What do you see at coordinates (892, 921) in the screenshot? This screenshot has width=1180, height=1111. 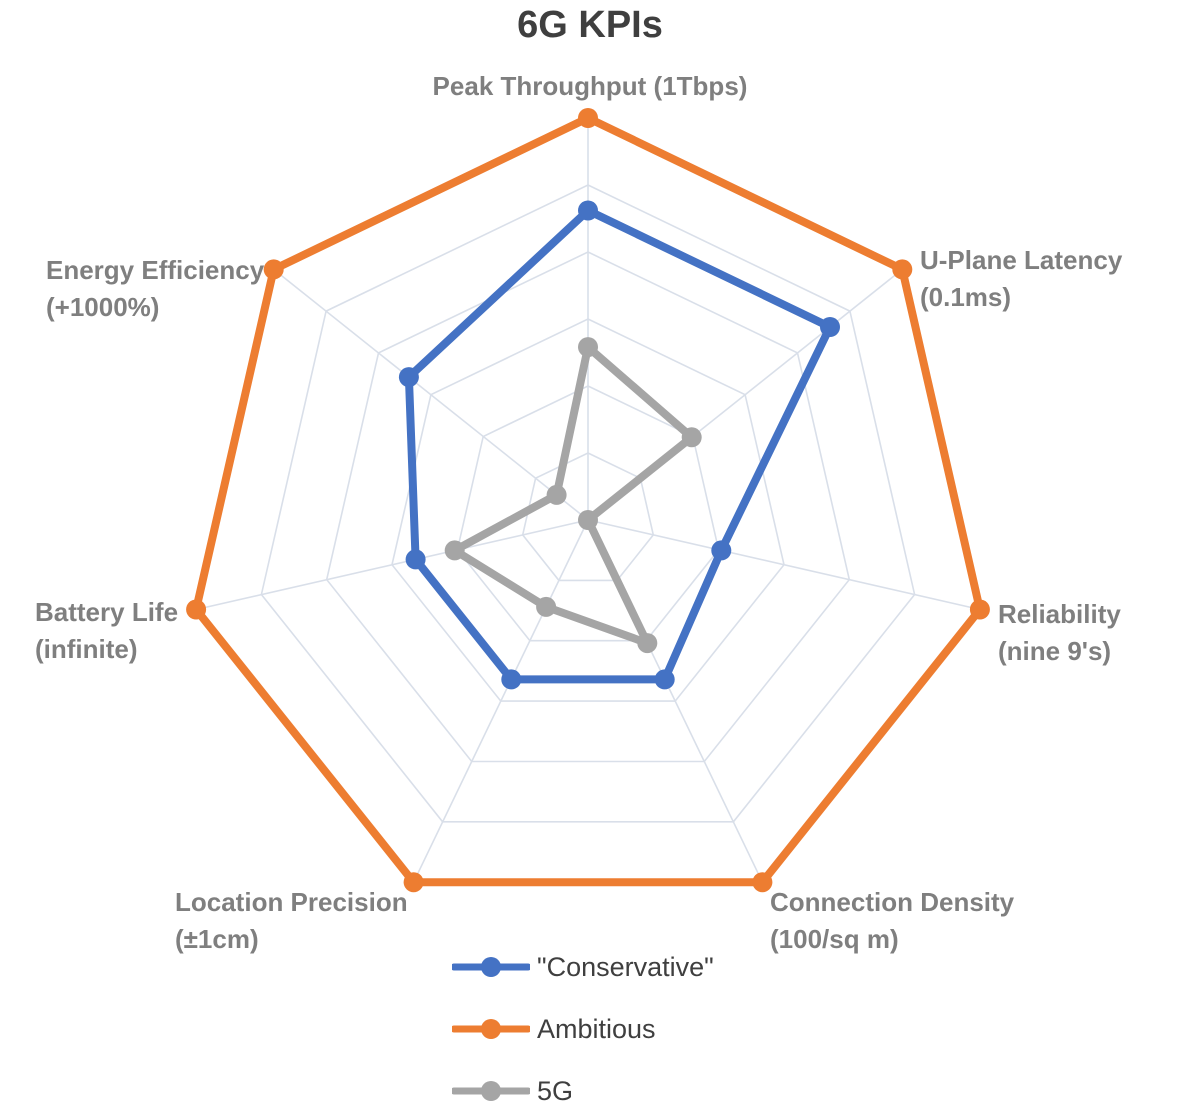 I see `axis-label-connection-density: Connection Density (100/sq m)` at bounding box center [892, 921].